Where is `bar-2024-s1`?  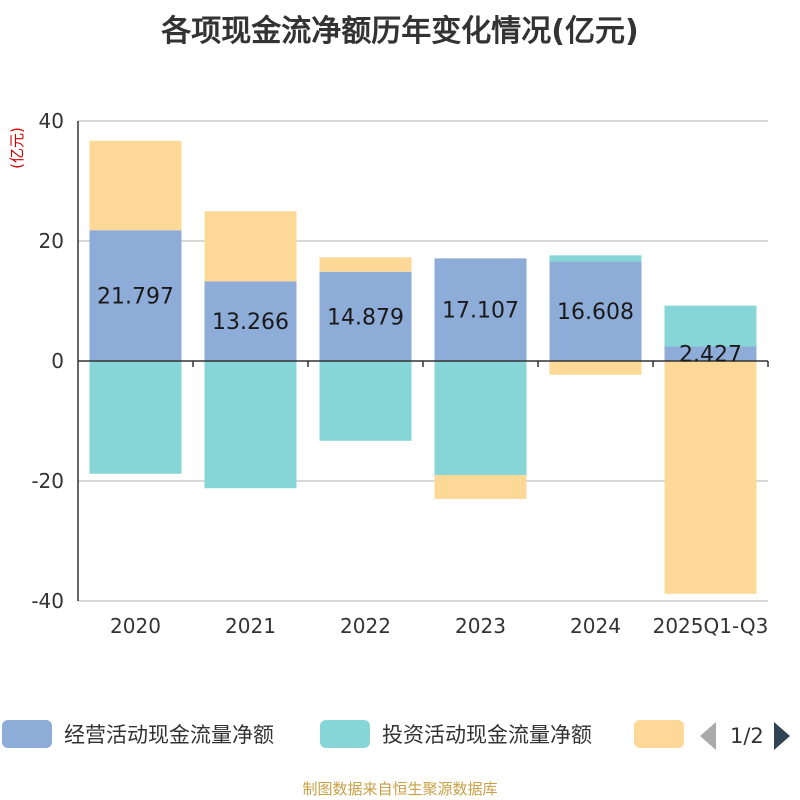 bar-2024-s1 is located at coordinates (595, 258).